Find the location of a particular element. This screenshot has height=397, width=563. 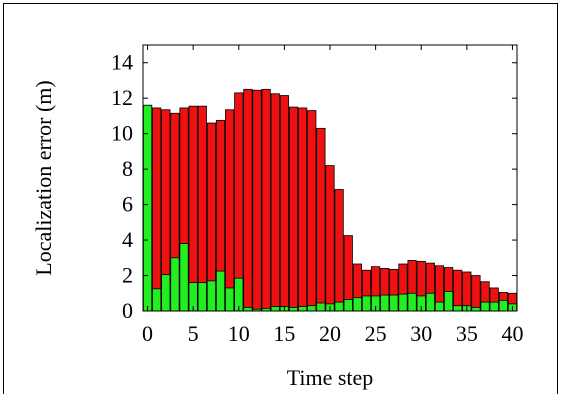

x-tick-label-15: 15 is located at coordinates (284, 333).